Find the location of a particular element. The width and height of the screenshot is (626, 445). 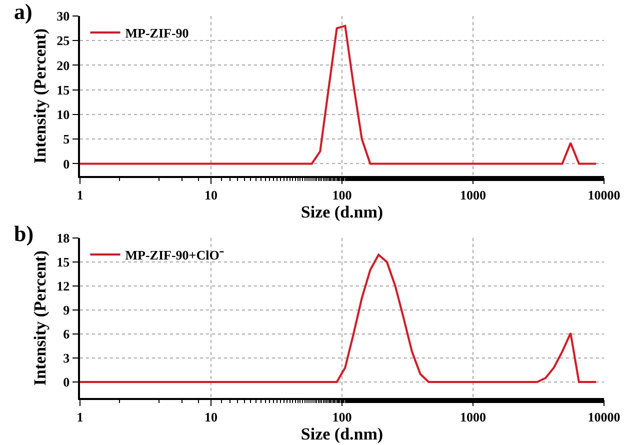

y-tick-label: 5 is located at coordinates (66, 139).